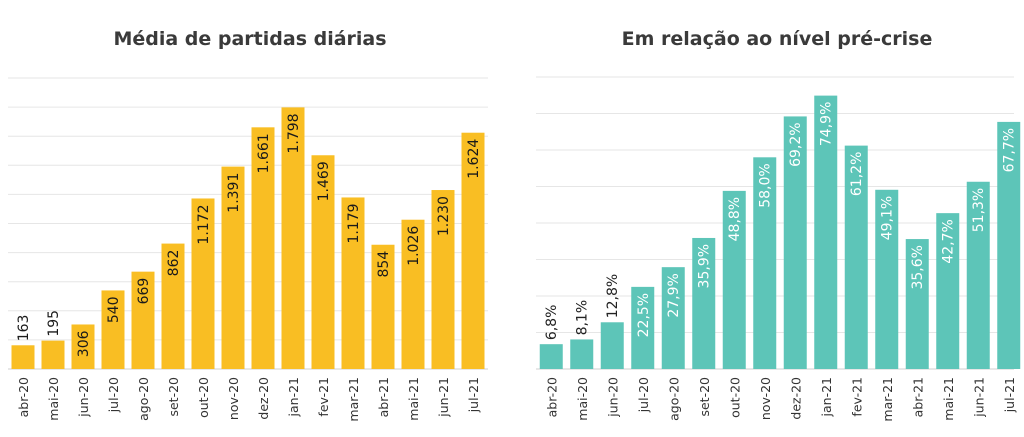 Image resolution: width=1024 pixels, height=437 pixels. What do you see at coordinates (735, 219) in the screenshot?
I see `bar-value-label: 48,8%` at bounding box center [735, 219].